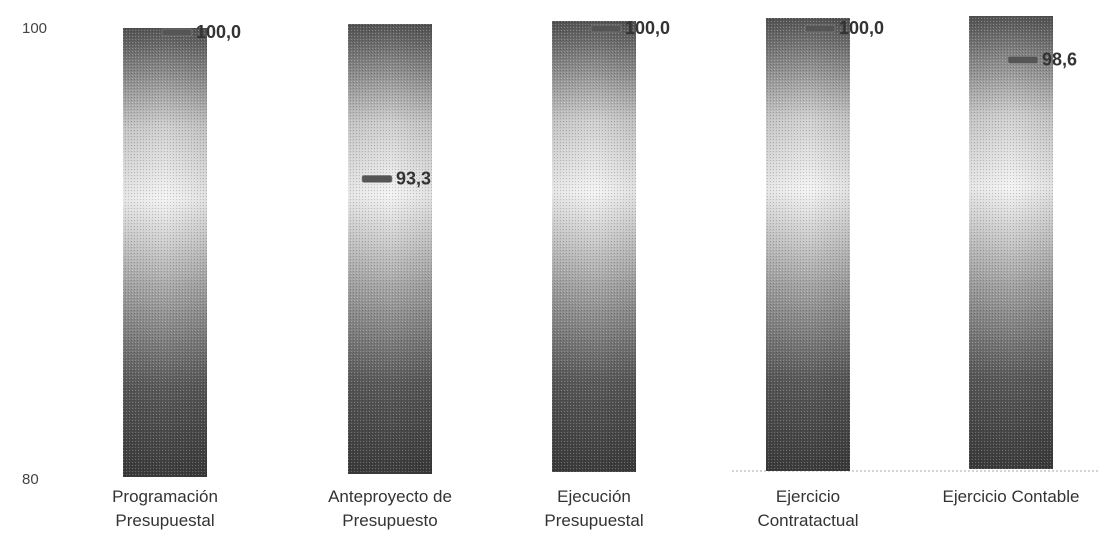  I want to click on y-tick-label-bottom: 80, so click(30, 479).